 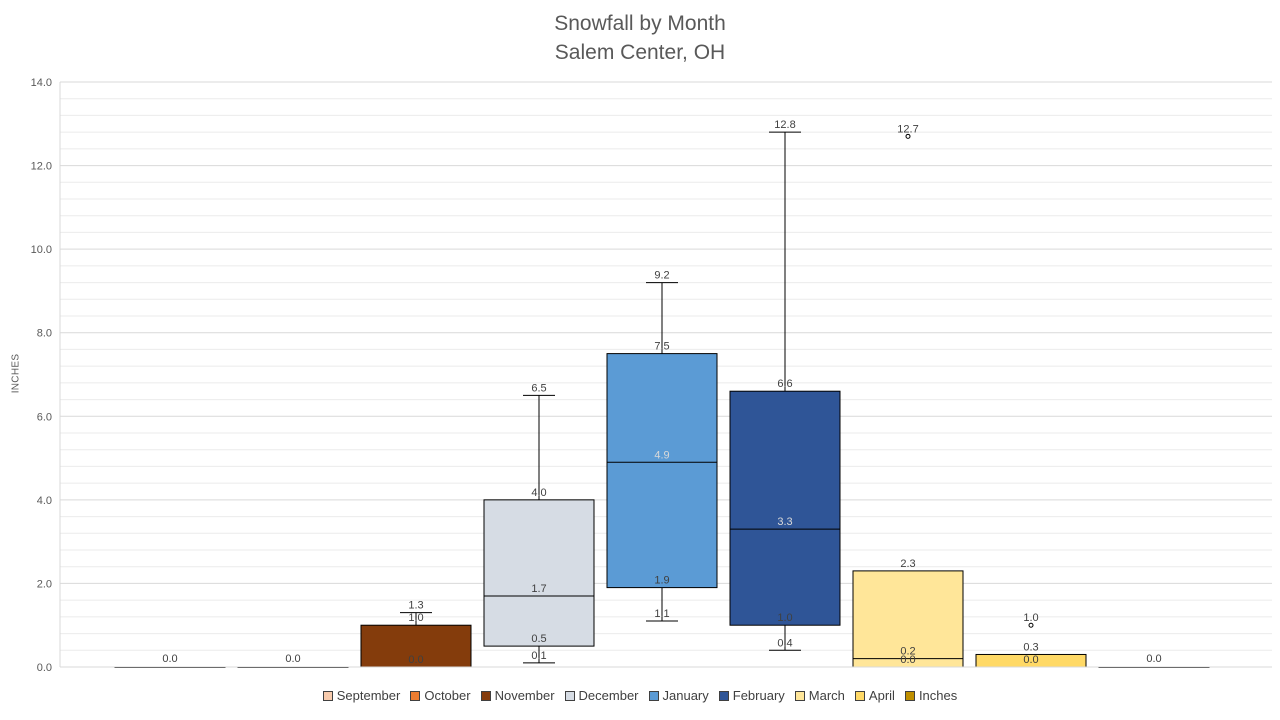 I want to click on legend-item: December, so click(x=601, y=695).